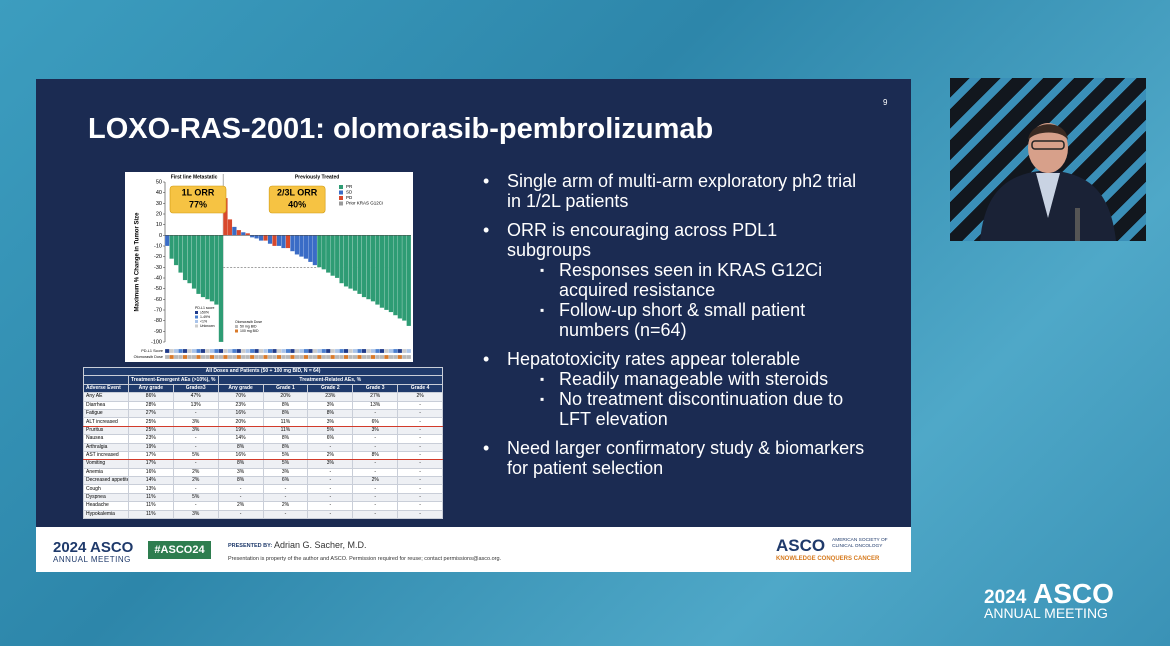  What do you see at coordinates (148, 357) in the screenshot?
I see `strip-label: Olomorasib Dose` at bounding box center [148, 357].